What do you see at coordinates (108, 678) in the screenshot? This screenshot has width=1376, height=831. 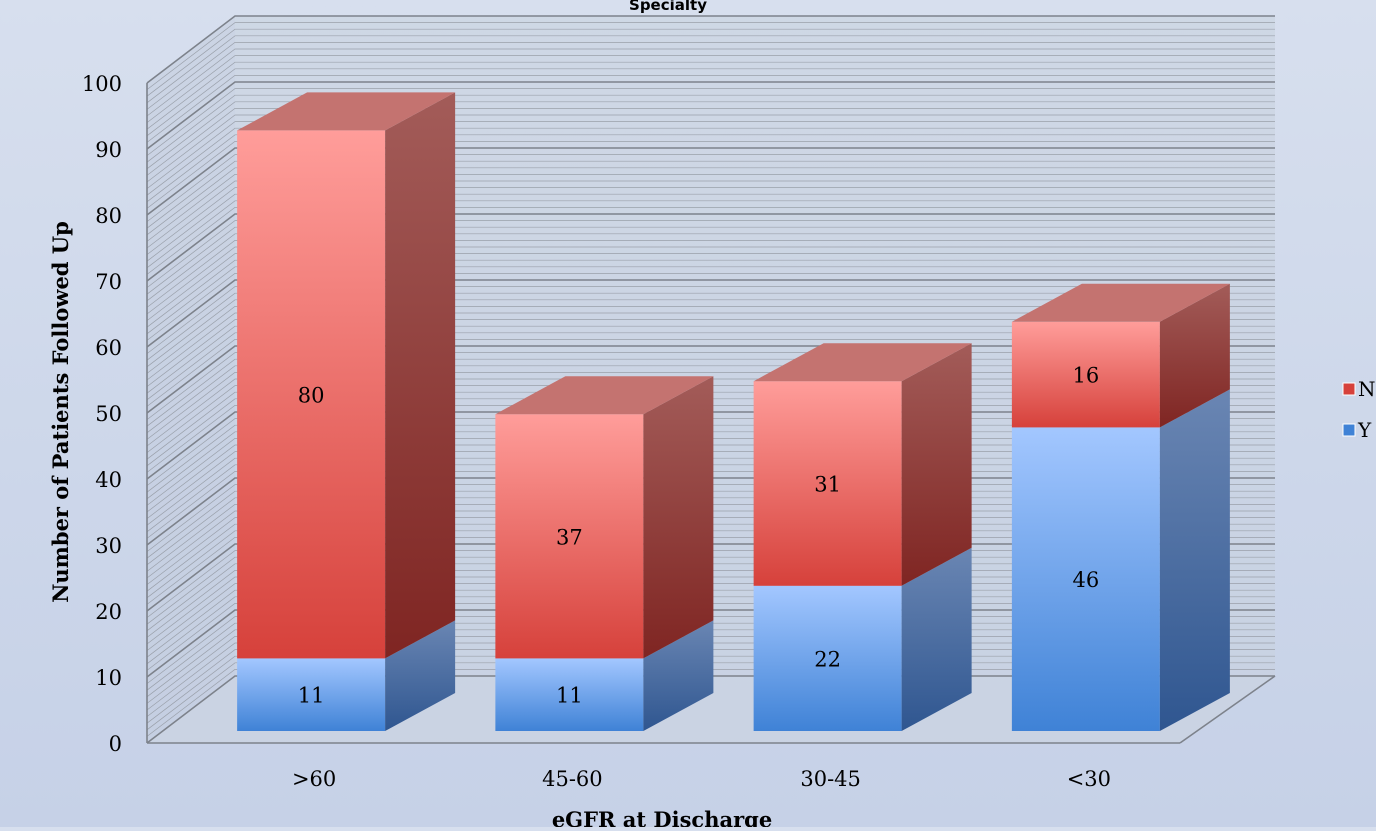 I see `y-tick-label: 10` at bounding box center [108, 678].